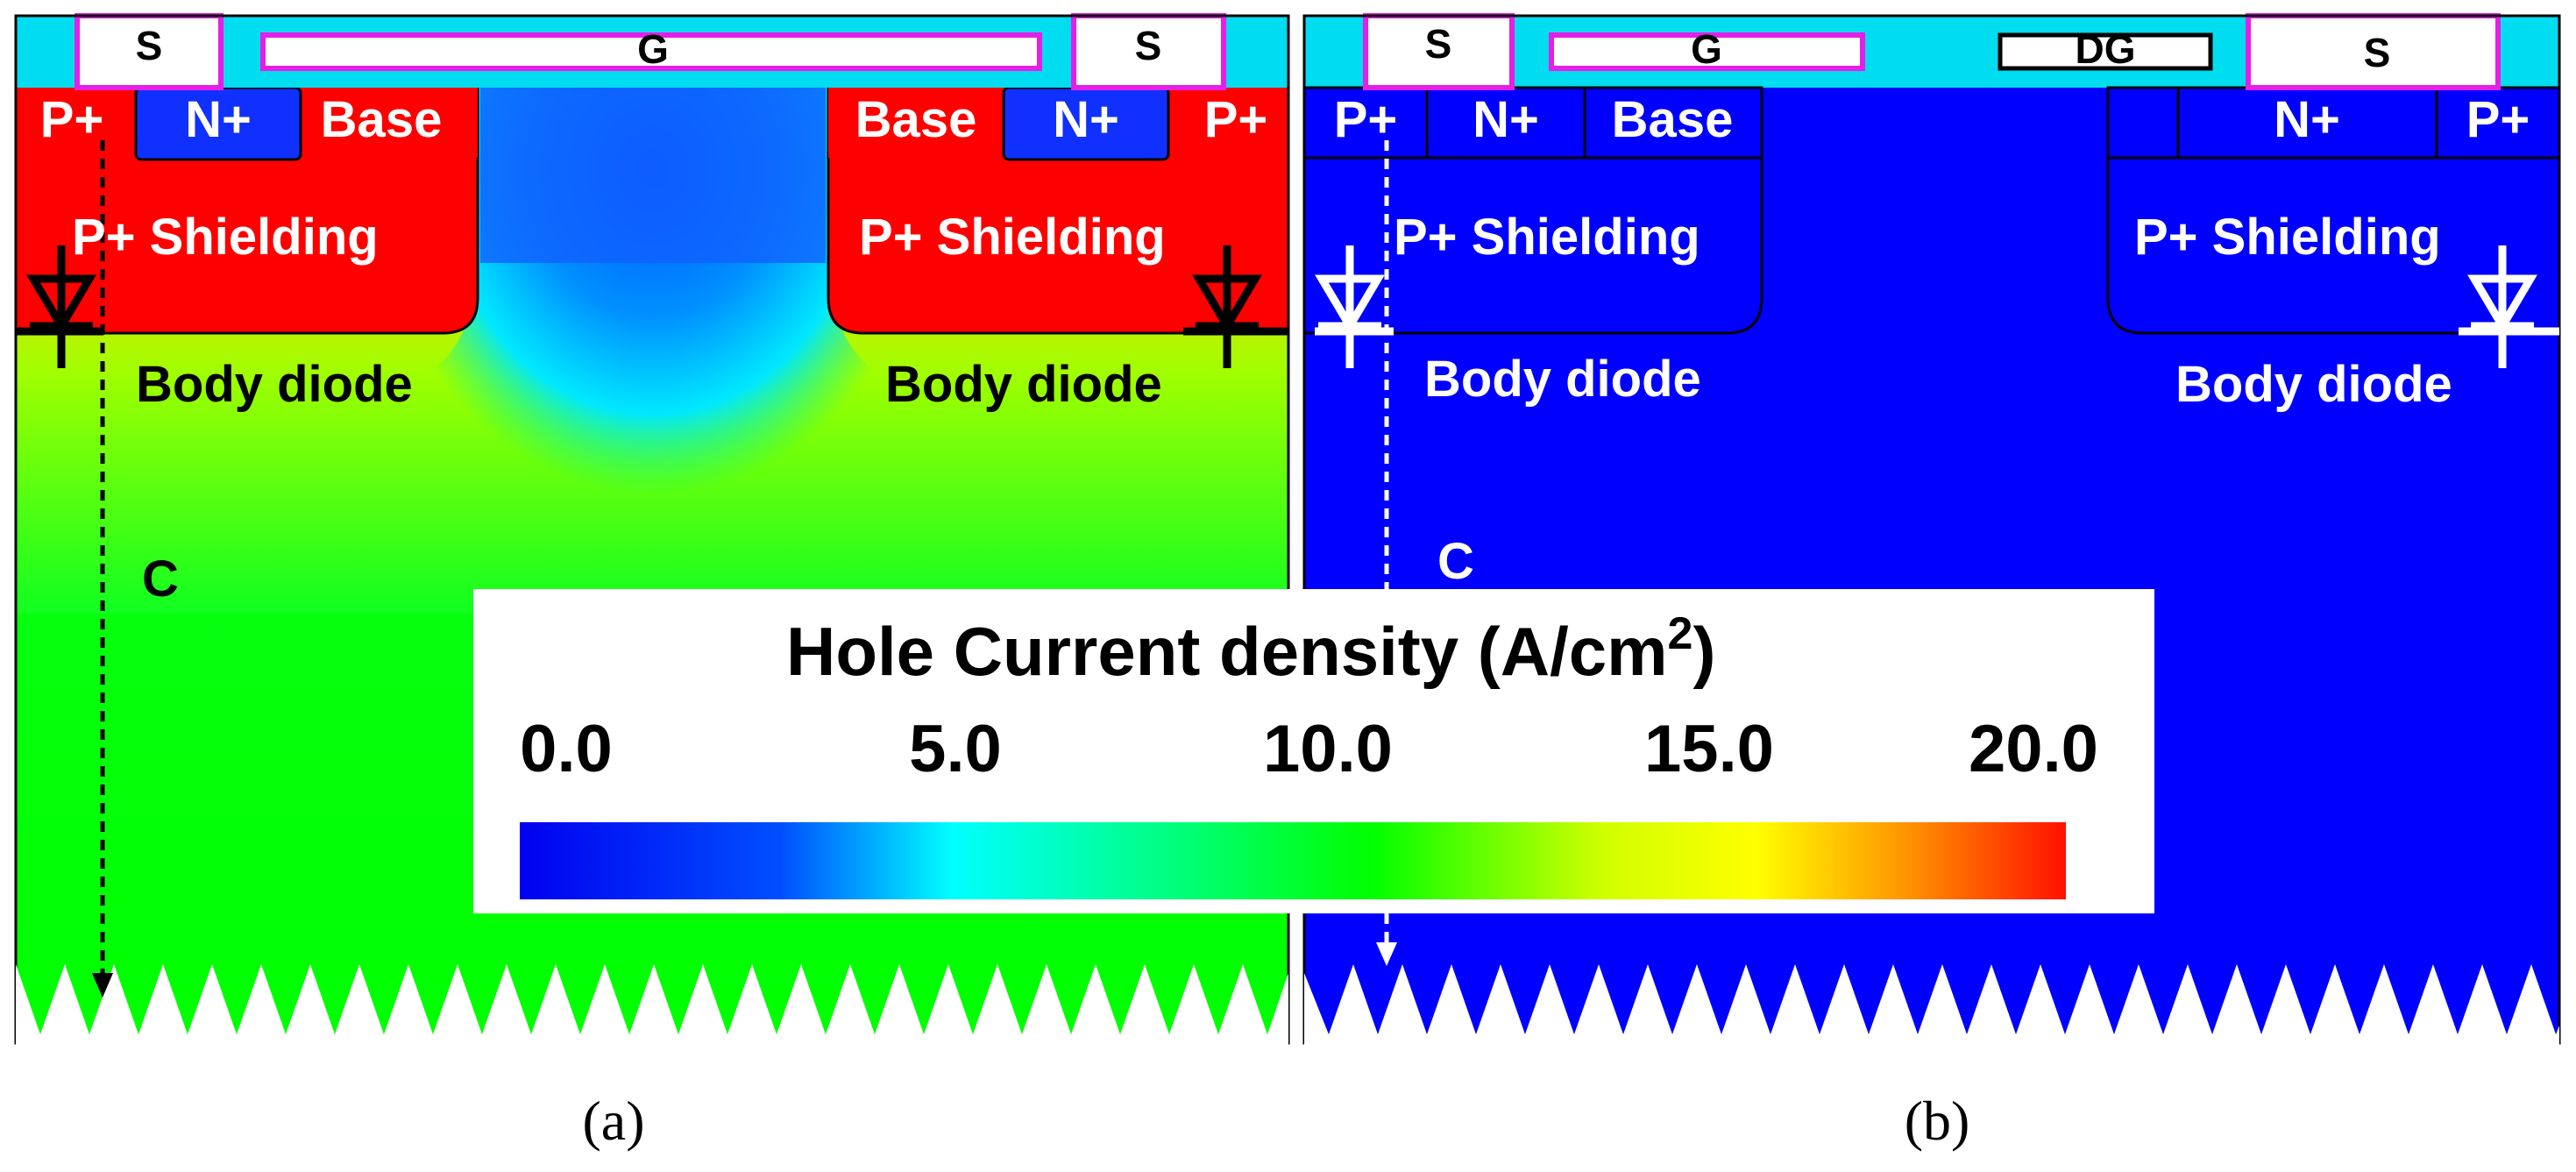  I want to click on panel-b-gate-electrode, so click(1707, 51).